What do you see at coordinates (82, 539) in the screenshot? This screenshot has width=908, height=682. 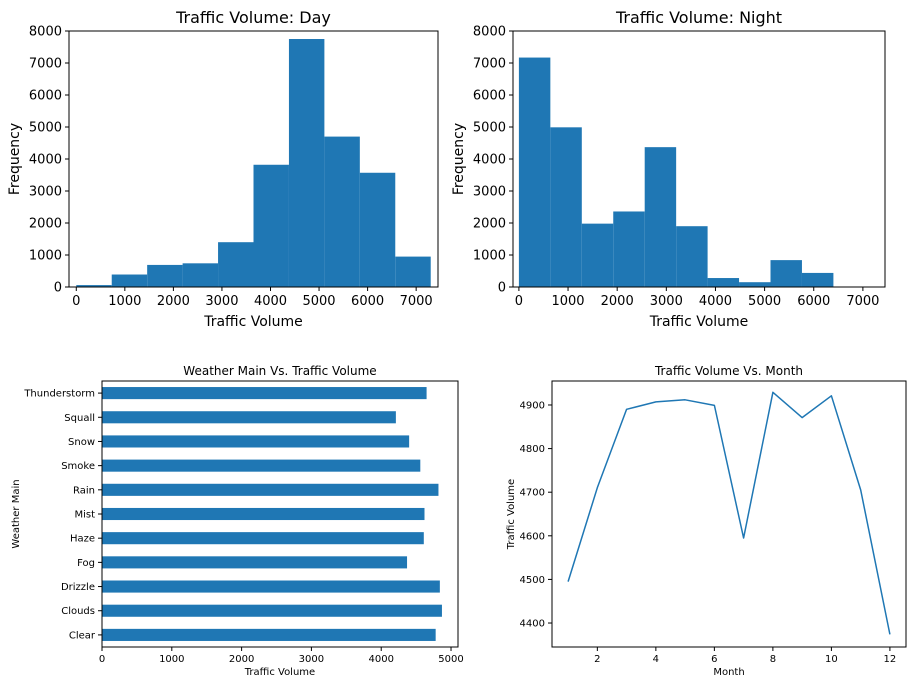 I see `category-label: Haze` at bounding box center [82, 539].